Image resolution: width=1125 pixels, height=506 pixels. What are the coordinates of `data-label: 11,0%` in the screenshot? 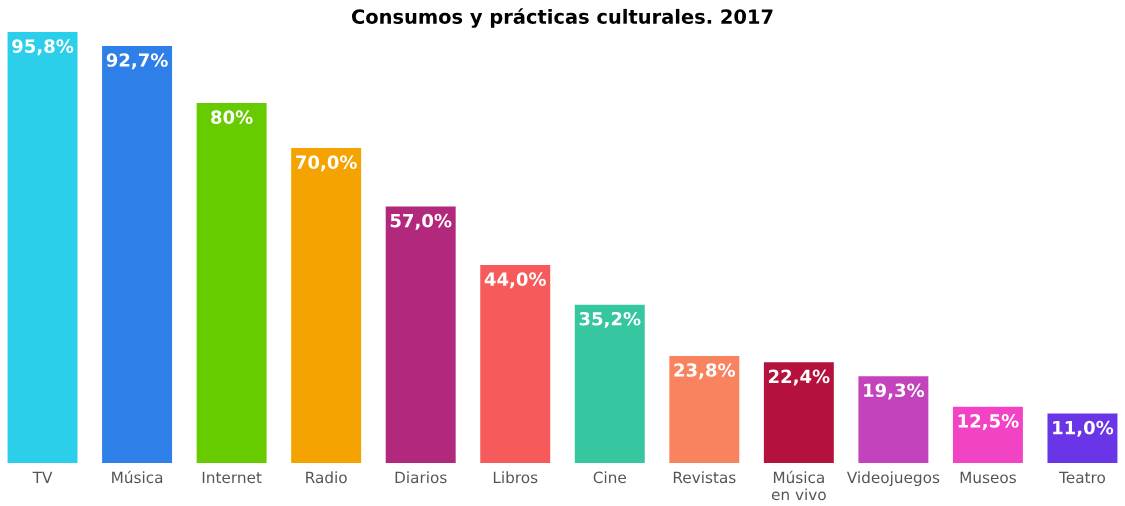 It's located at (1083, 428).